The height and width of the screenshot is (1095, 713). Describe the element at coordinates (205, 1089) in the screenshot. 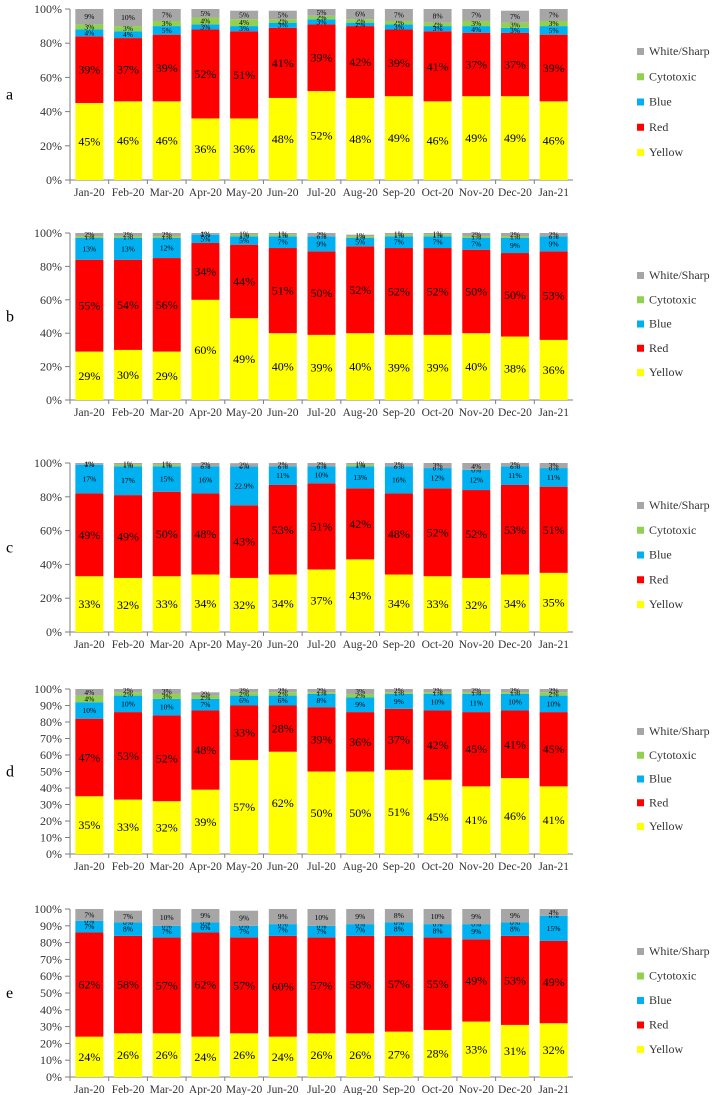

I see `panel-e-category-label: Apr-20` at that location.